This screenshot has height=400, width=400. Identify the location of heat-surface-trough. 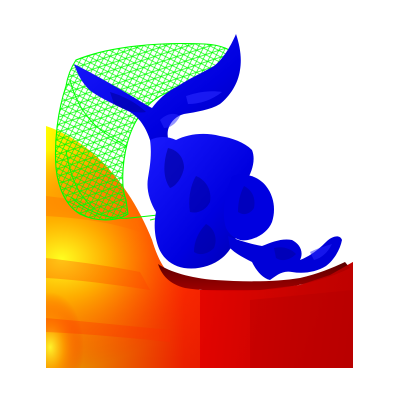
(254, 277).